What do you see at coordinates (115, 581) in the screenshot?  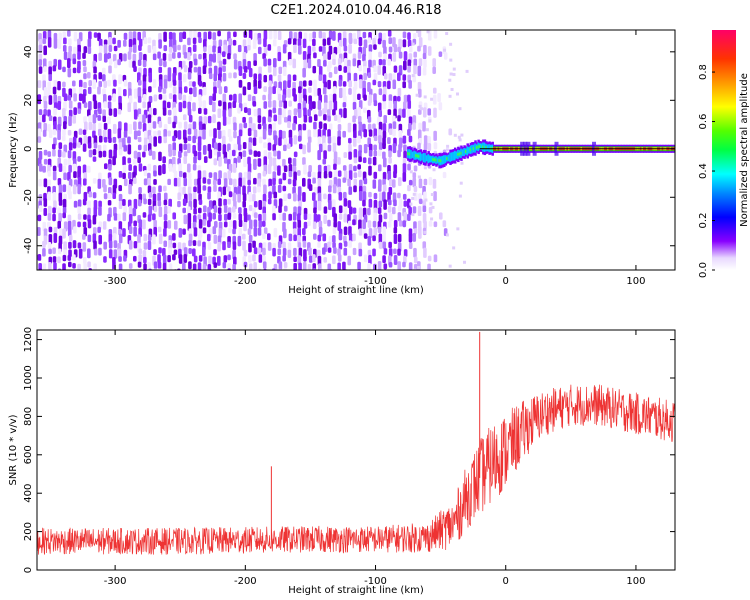 I see `x-tick-label: -300` at bounding box center [115, 581].